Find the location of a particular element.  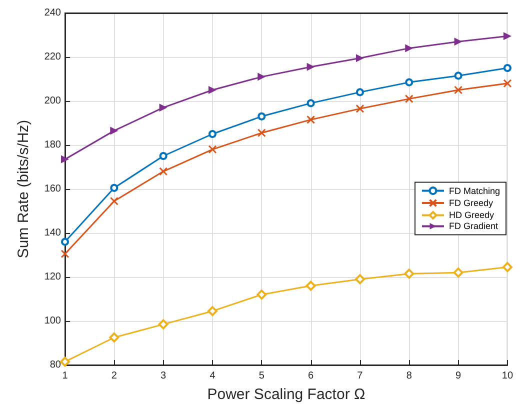

legend-label: FD Greedy is located at coordinates (471, 203).